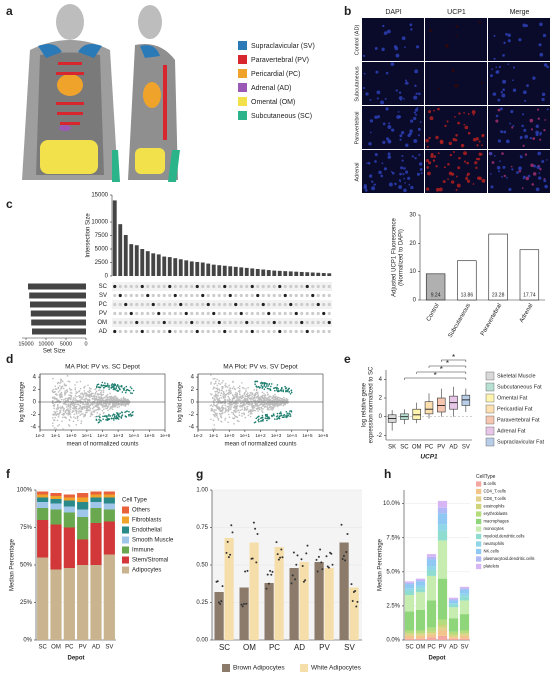  Describe the element at coordinates (292, 435) in the screenshot. I see `x-tick-label: 1e+4` at that location.